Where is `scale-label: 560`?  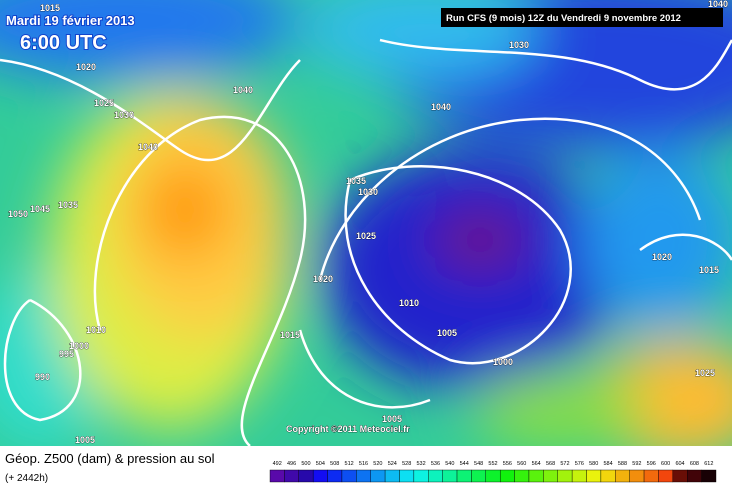
scale-label: 560 is located at coordinates (521, 464).